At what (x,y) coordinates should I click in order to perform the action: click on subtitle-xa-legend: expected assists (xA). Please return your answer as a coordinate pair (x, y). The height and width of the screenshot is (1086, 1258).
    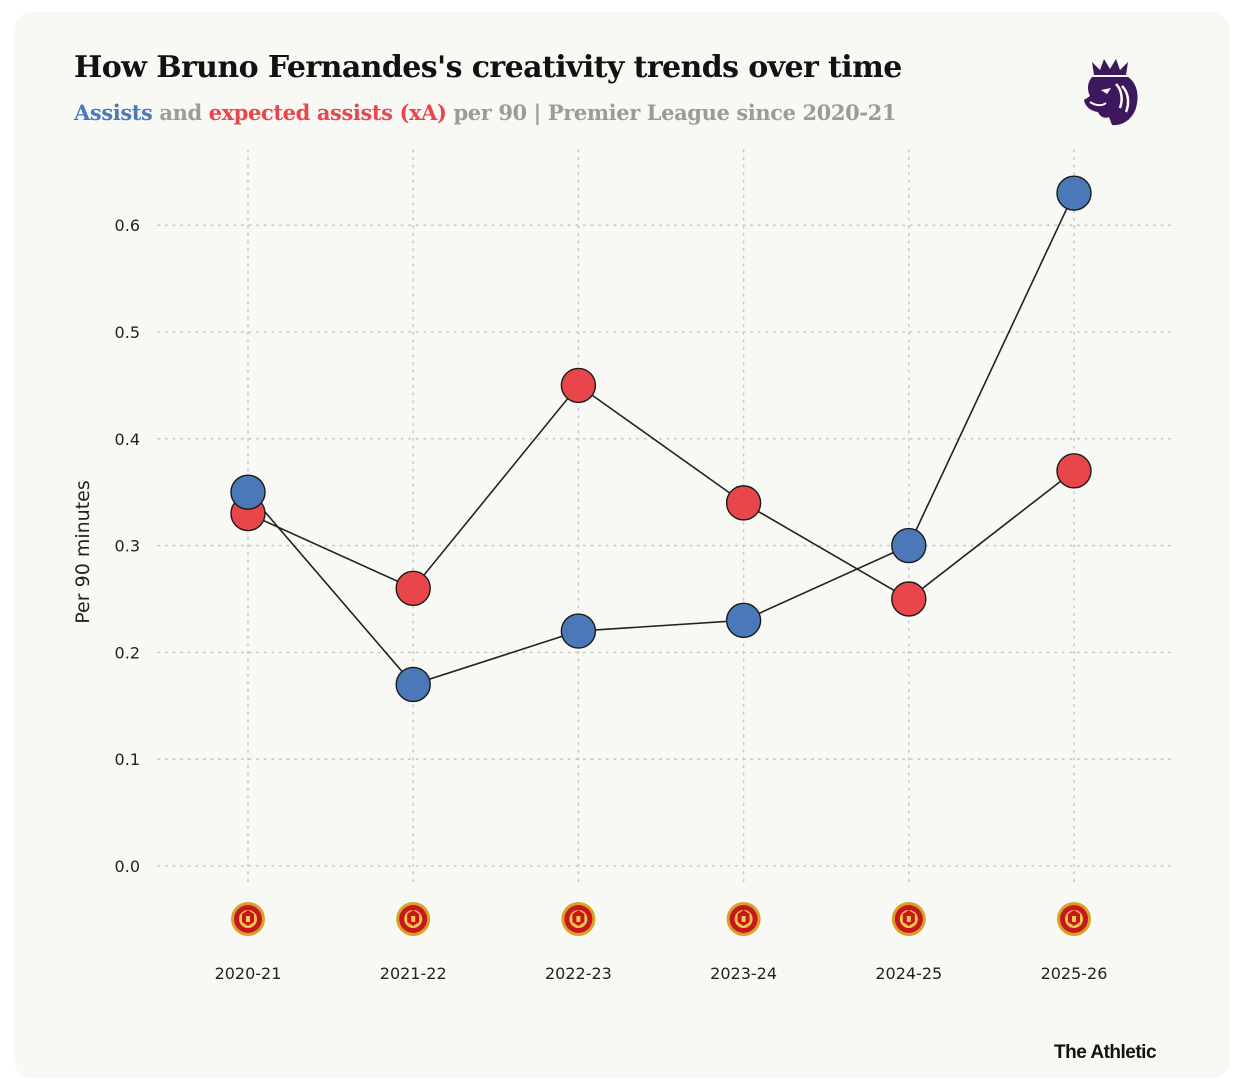
    Looking at the image, I should click on (327, 112).